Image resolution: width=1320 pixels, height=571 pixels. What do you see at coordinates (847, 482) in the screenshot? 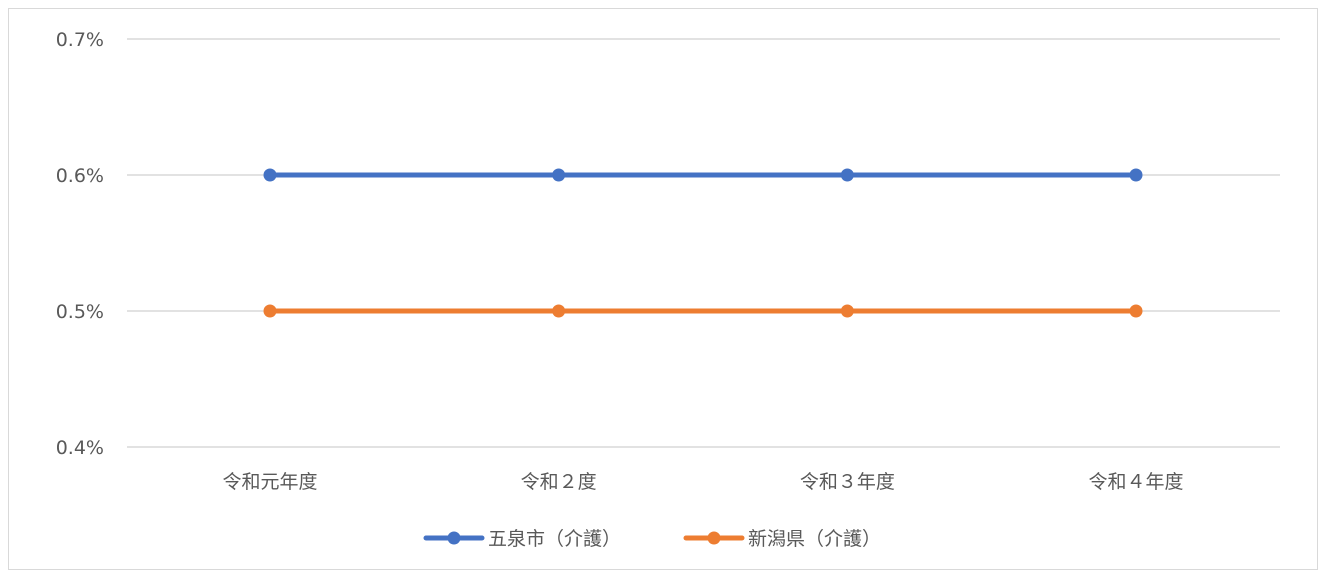
I see `x-tick-label: 令和３年度` at bounding box center [847, 482].